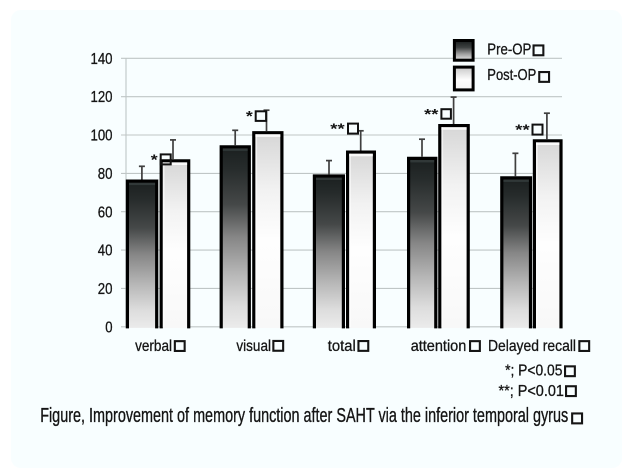 The width and height of the screenshot is (626, 471). What do you see at coordinates (342, 346) in the screenshot?
I see `svg-text: total` at bounding box center [342, 346].